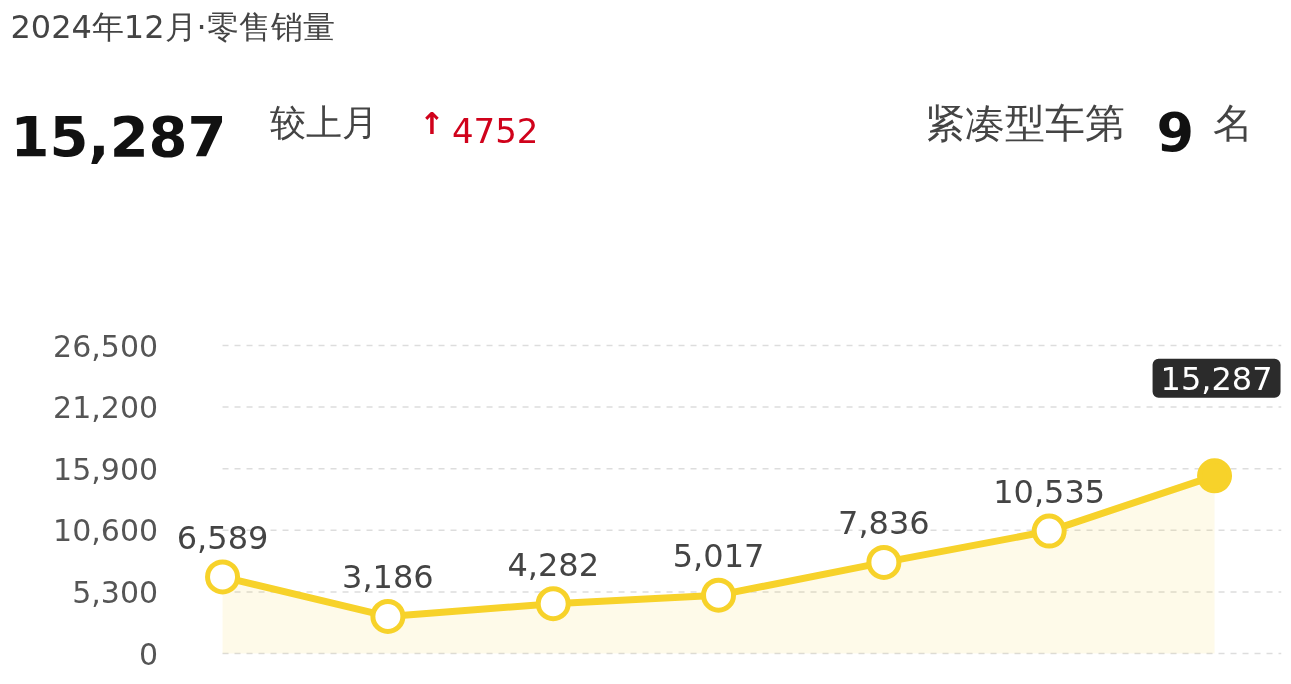 The height and width of the screenshot is (684, 1291). Describe the element at coordinates (115, 592) in the screenshot. I see `y-tick-label: 5,300` at that location.